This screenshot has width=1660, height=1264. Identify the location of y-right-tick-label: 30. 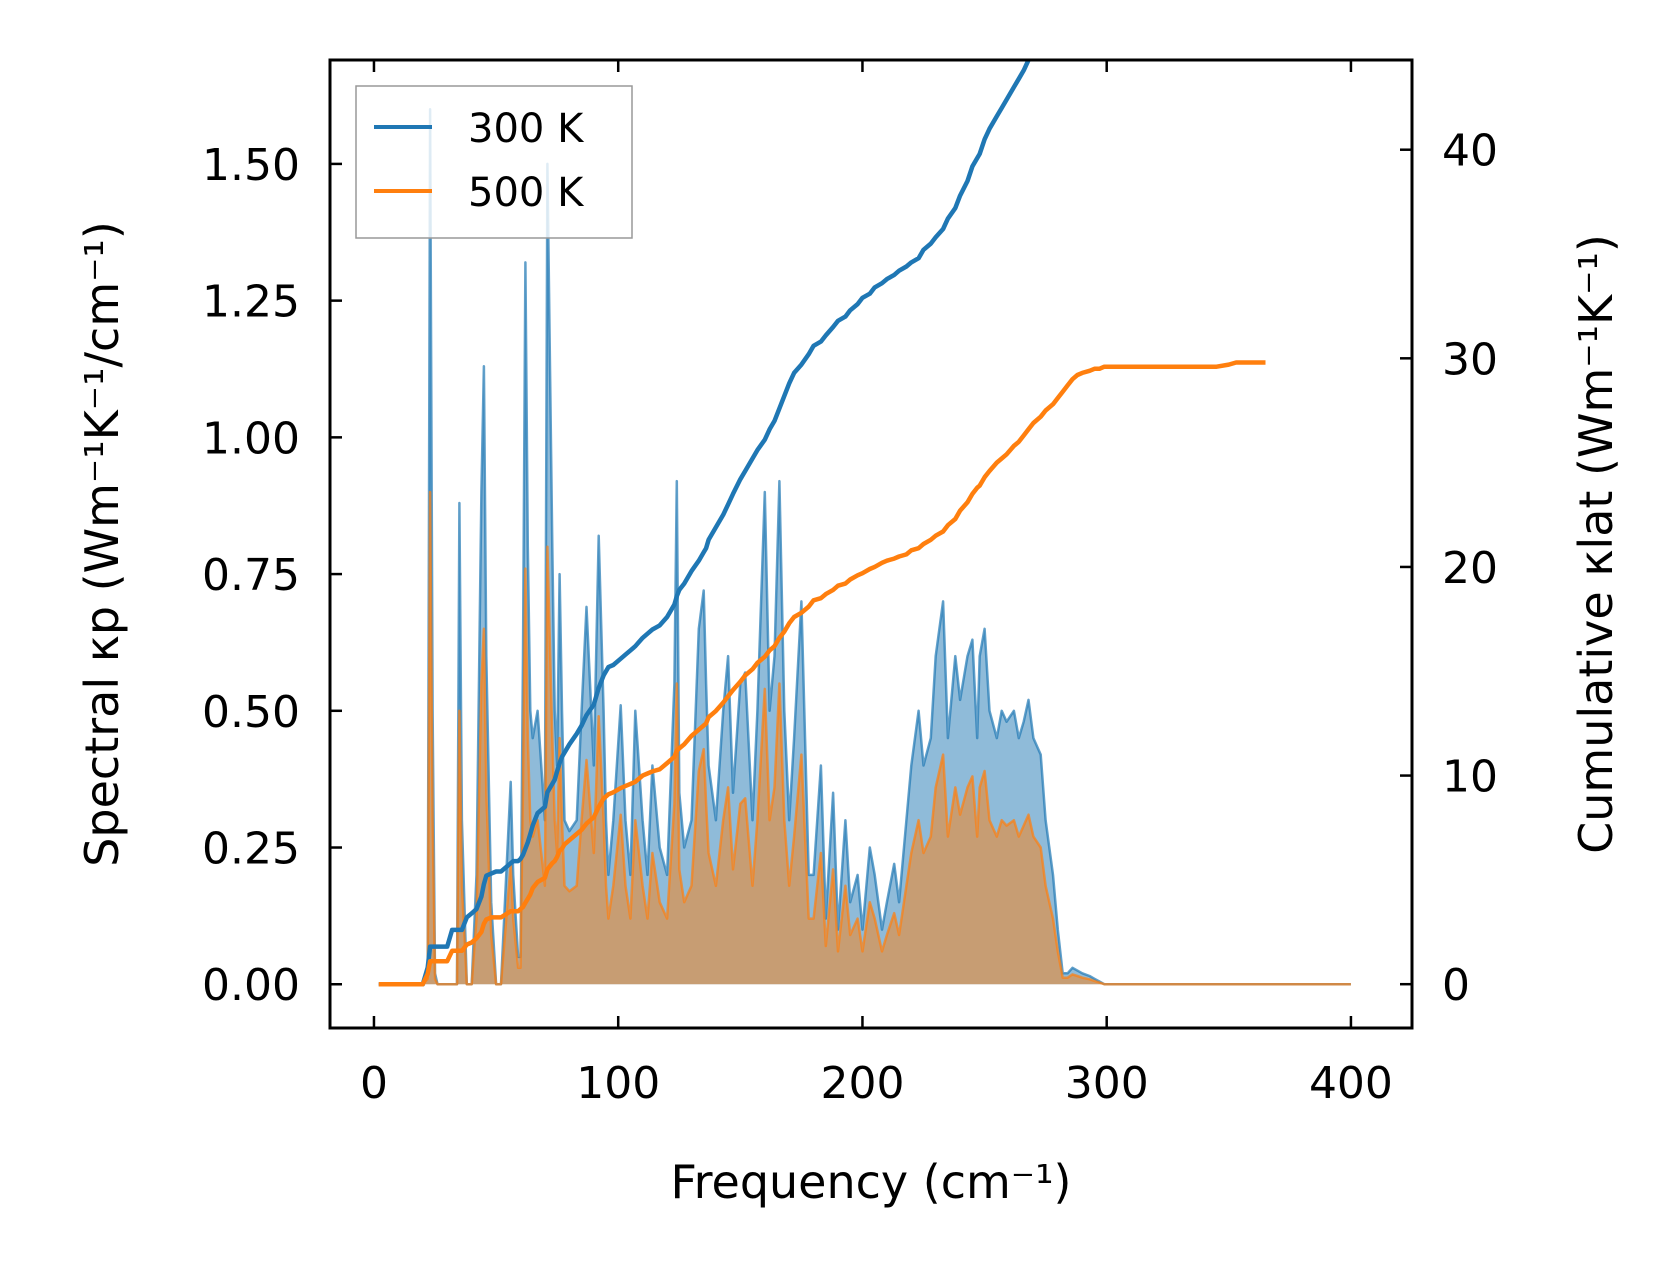
(1470, 359).